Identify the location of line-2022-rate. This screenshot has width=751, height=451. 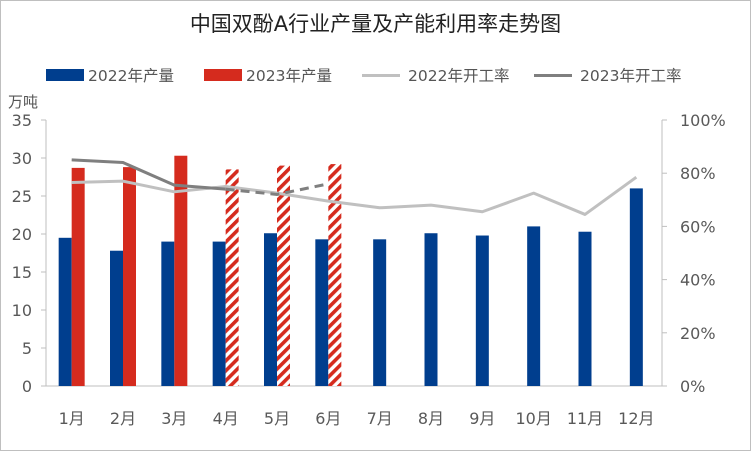
(354, 195).